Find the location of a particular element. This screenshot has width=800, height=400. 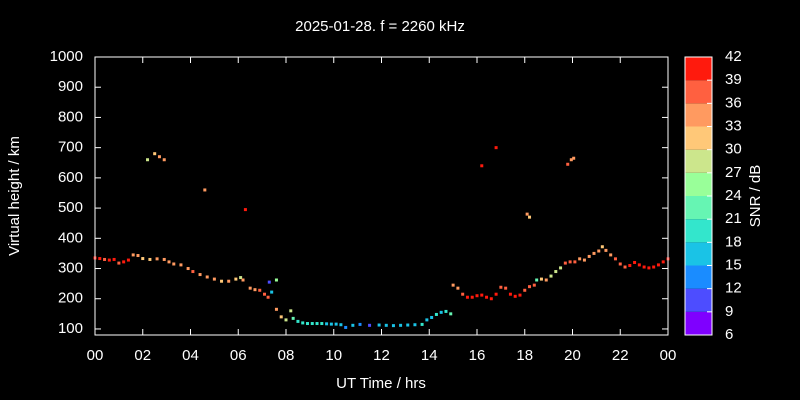

y-tick-label: 300 is located at coordinates (70, 267).